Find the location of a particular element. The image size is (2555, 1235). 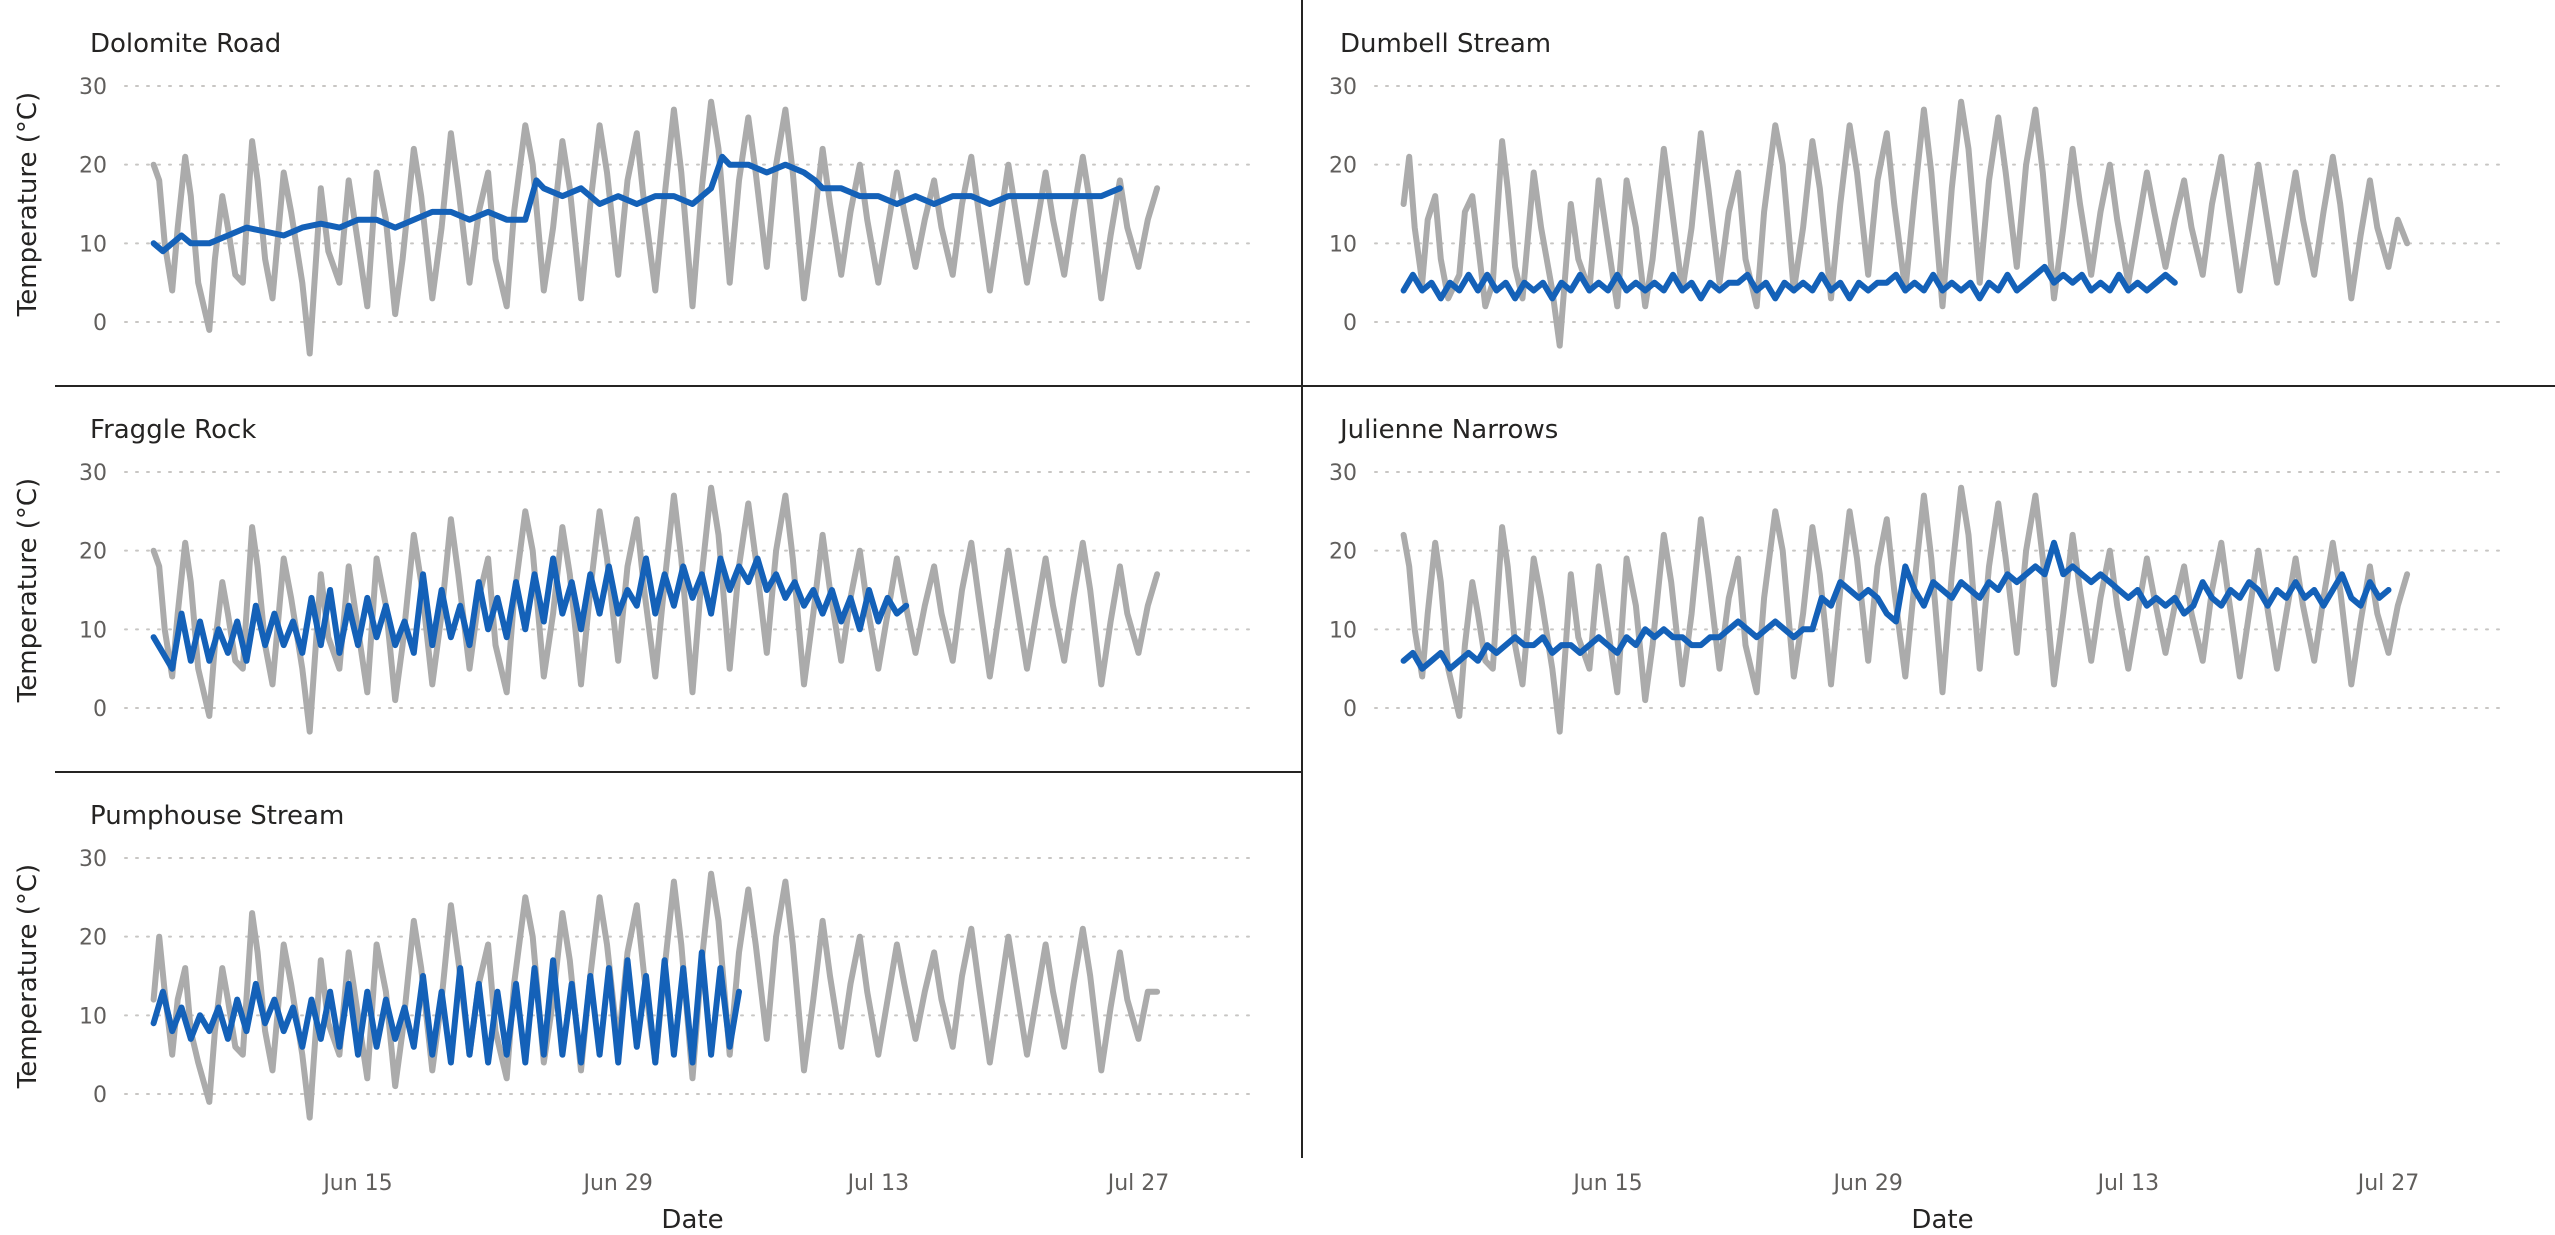

panel-dumbell-stream: Dumbell Stream 0 10 20 30 is located at coordinates (1915, 189).